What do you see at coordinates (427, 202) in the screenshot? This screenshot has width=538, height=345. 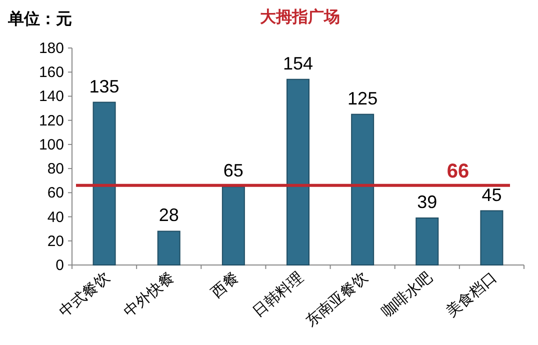 I see `data-label: 39` at bounding box center [427, 202].